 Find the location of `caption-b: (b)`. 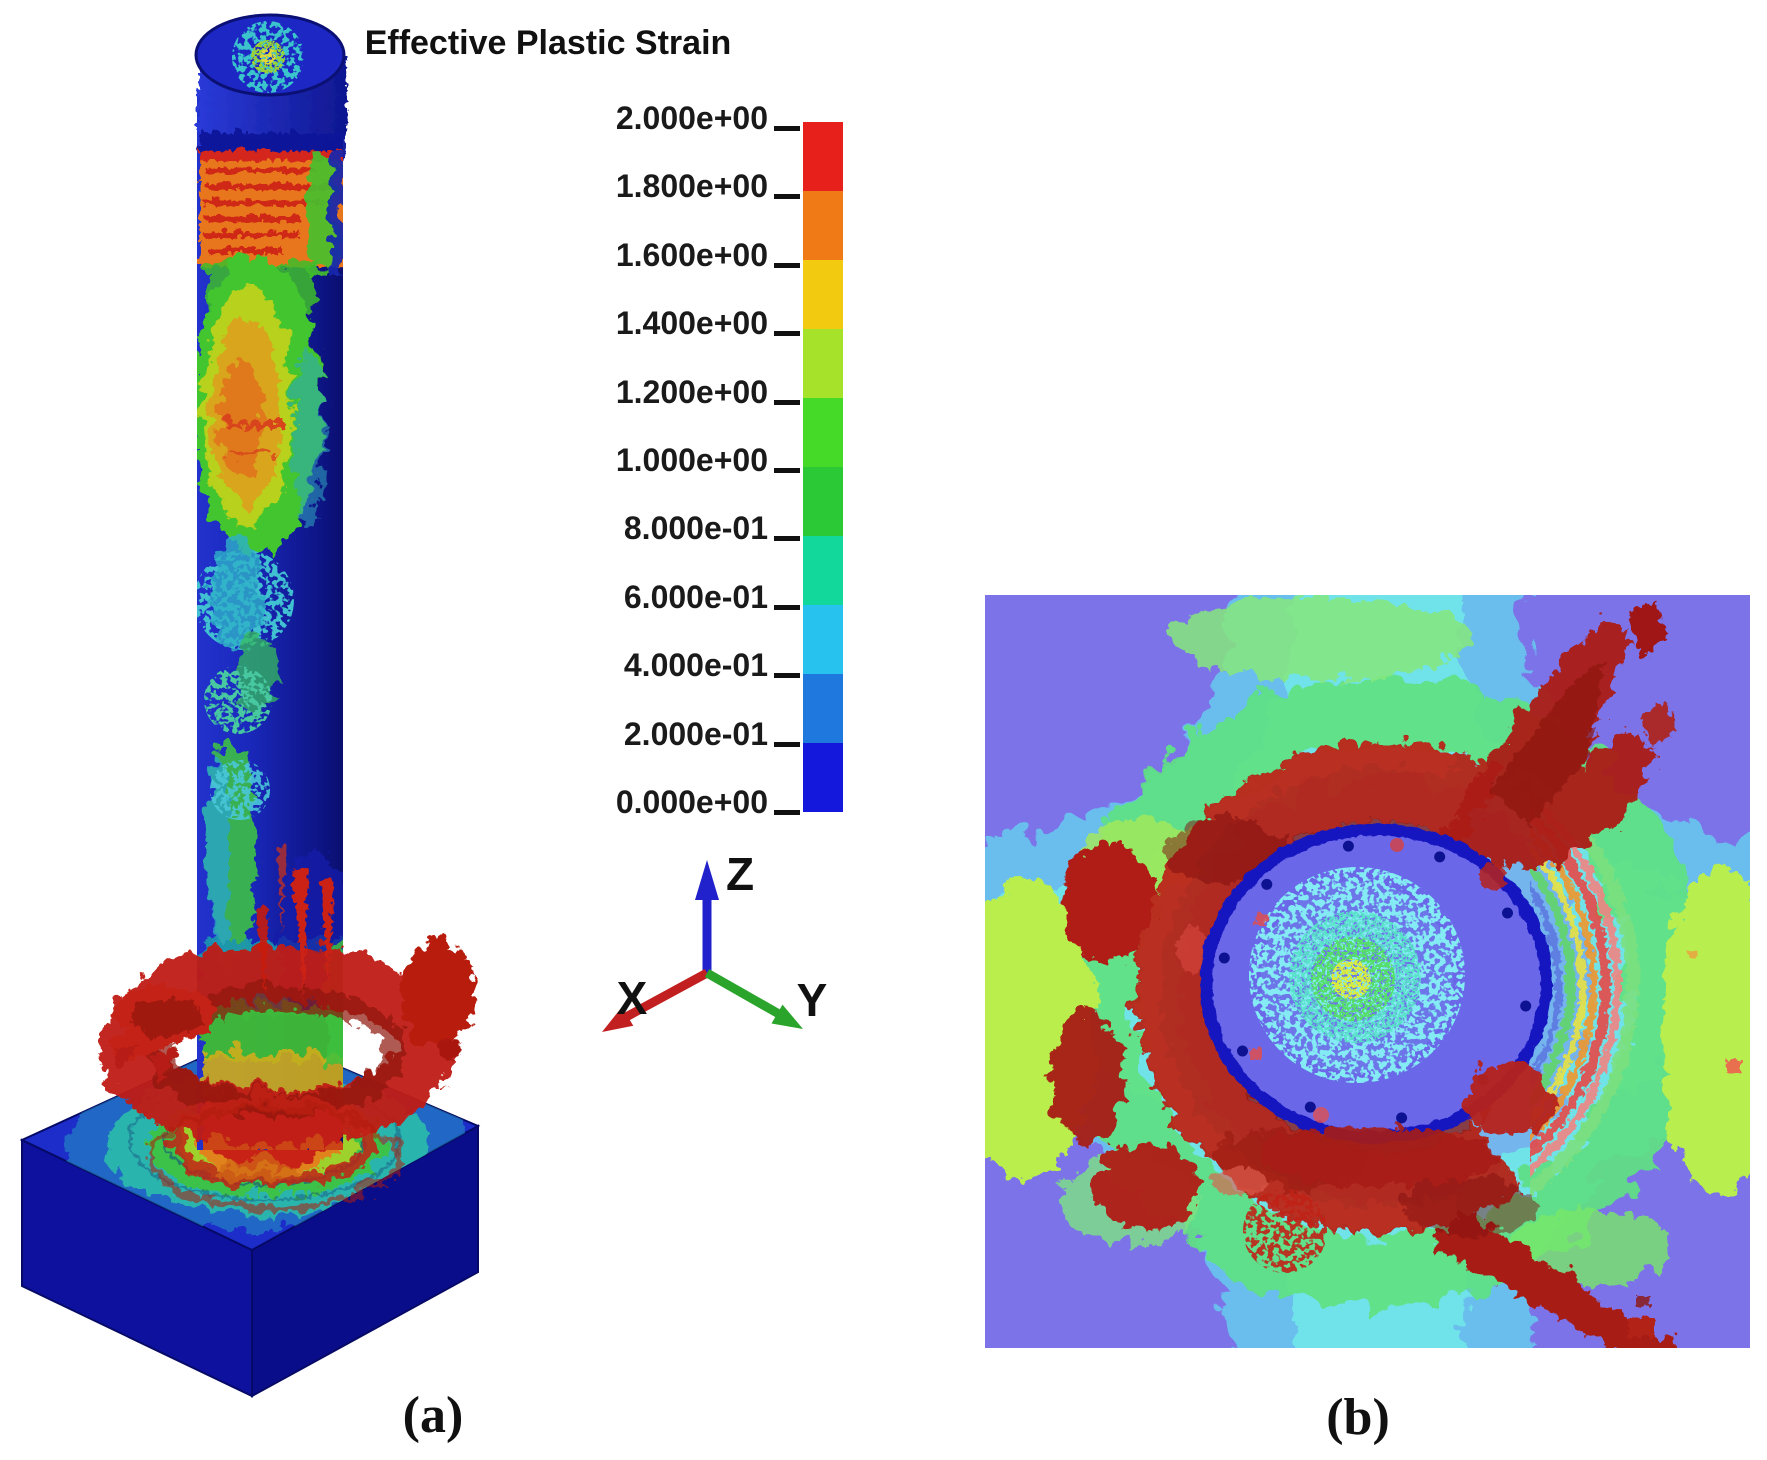

caption-b: (b) is located at coordinates (1358, 1417).